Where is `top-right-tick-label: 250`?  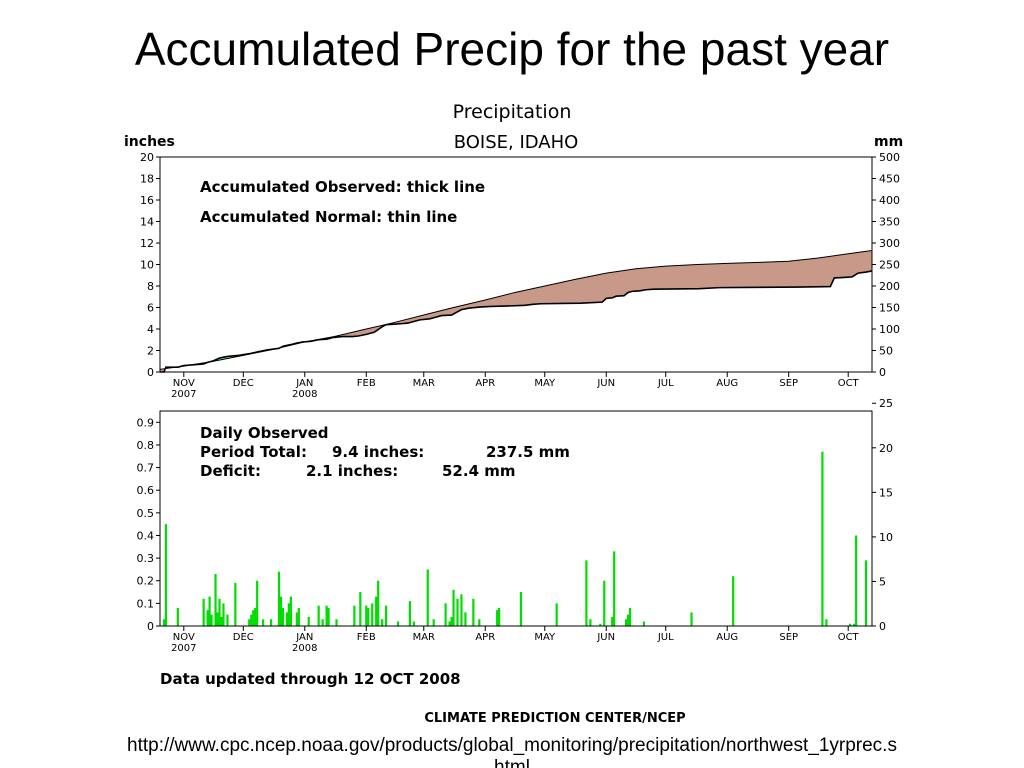 top-right-tick-label: 250 is located at coordinates (889, 265).